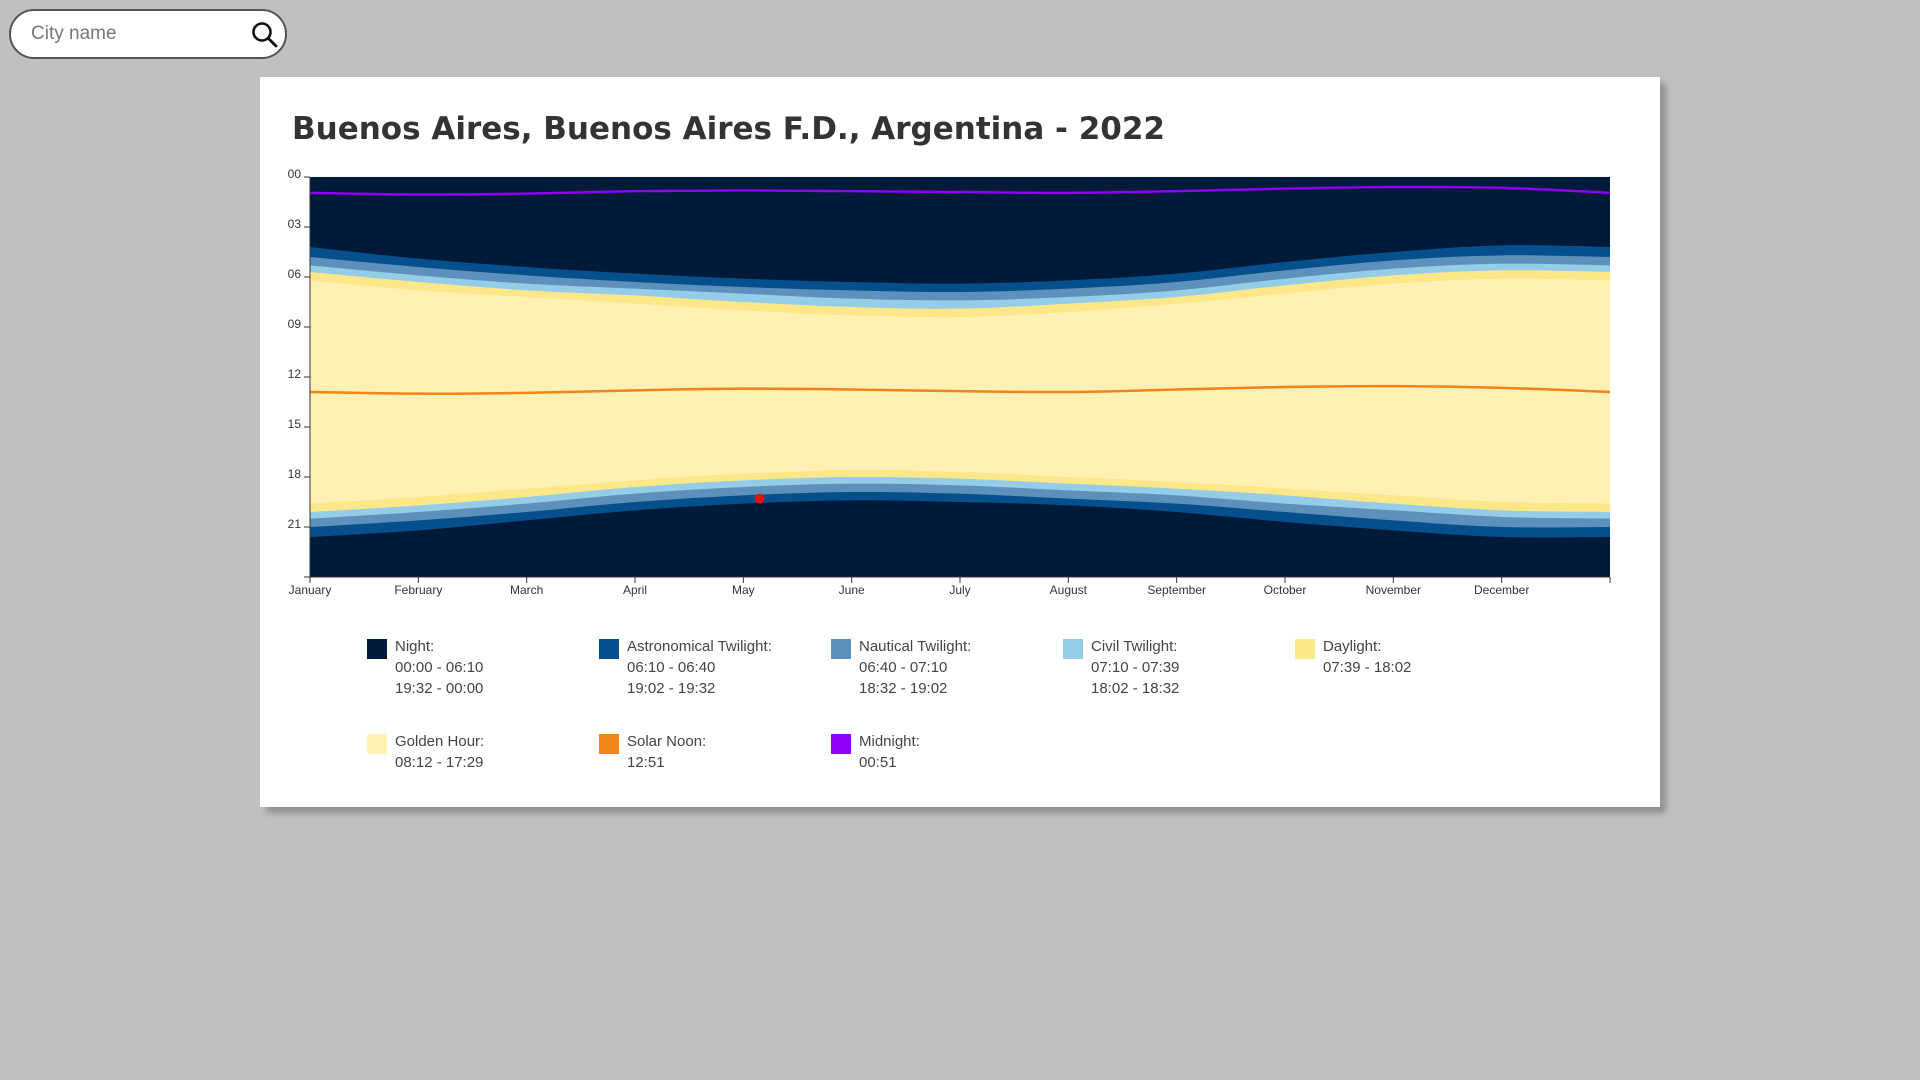 The height and width of the screenshot is (1080, 1920). What do you see at coordinates (526, 590) in the screenshot?
I see `x-tick-label: March` at bounding box center [526, 590].